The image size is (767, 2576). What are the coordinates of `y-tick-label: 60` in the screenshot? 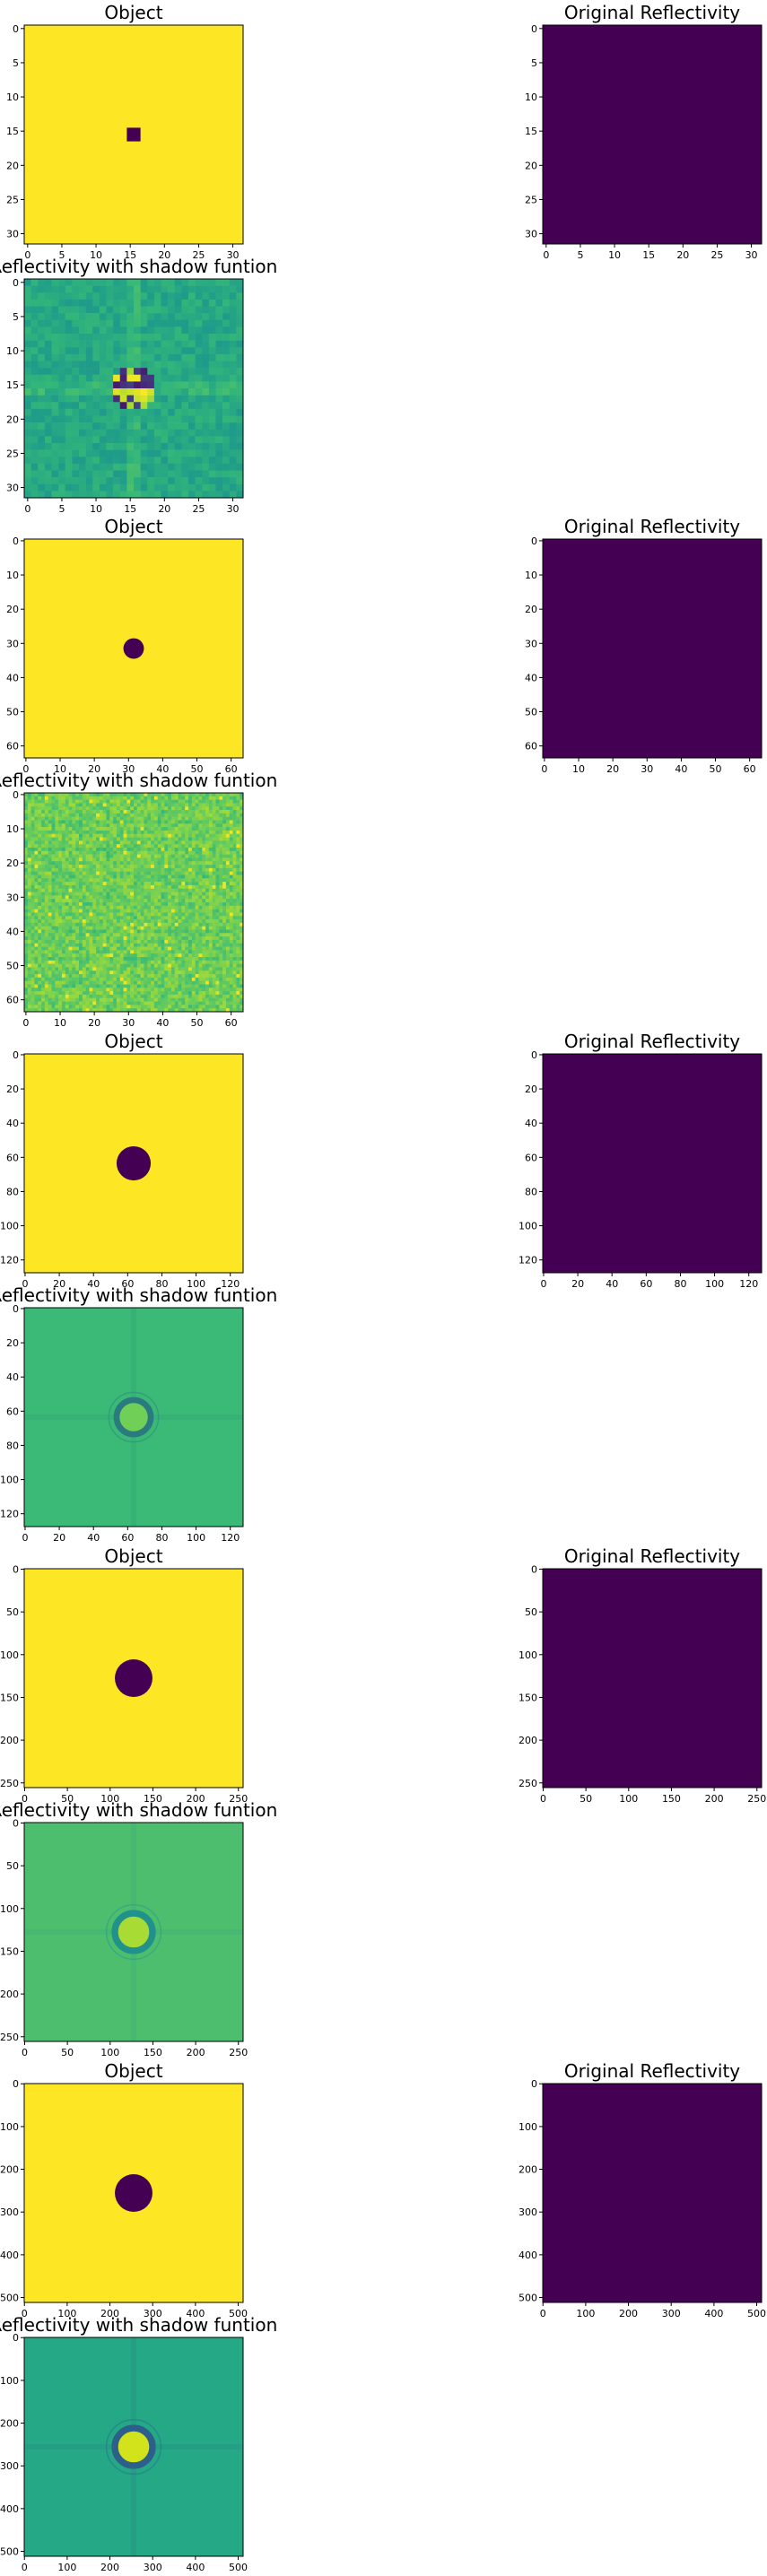 It's located at (13, 1411).